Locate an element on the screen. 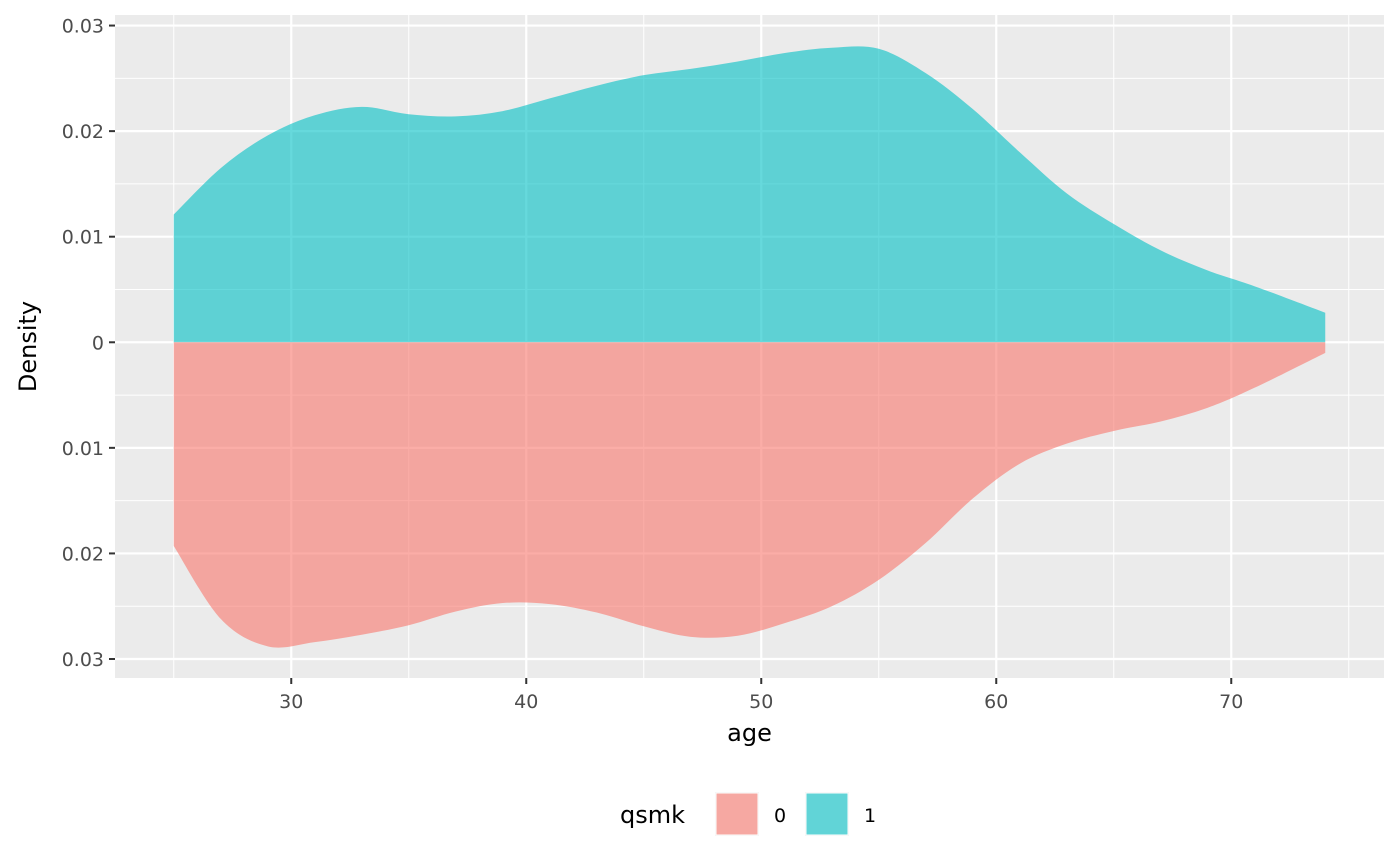 The width and height of the screenshot is (1400, 866). legend-label-0: 0 is located at coordinates (780, 816).